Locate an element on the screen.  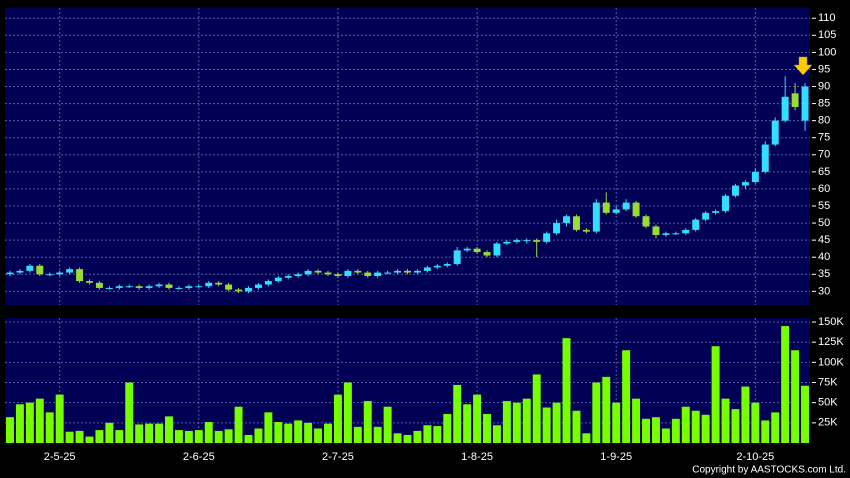
y-tick-label: 75K is located at coordinates (828, 382).